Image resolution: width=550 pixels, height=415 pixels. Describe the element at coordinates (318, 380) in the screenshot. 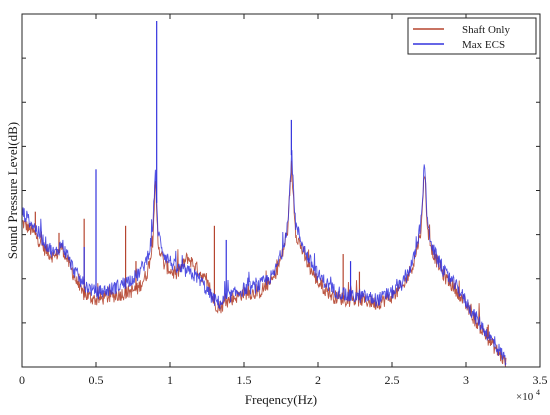

I see `x-tick-label: 2` at that location.